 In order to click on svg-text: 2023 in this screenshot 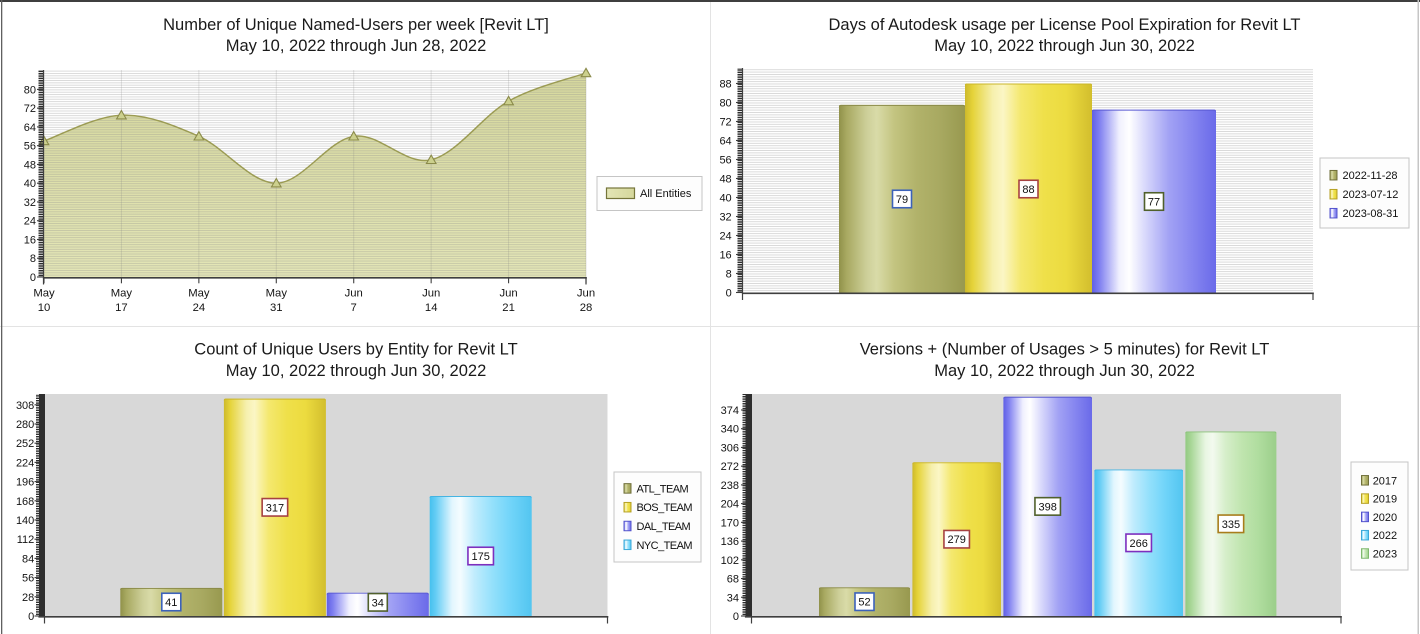, I will do `click(1385, 555)`.